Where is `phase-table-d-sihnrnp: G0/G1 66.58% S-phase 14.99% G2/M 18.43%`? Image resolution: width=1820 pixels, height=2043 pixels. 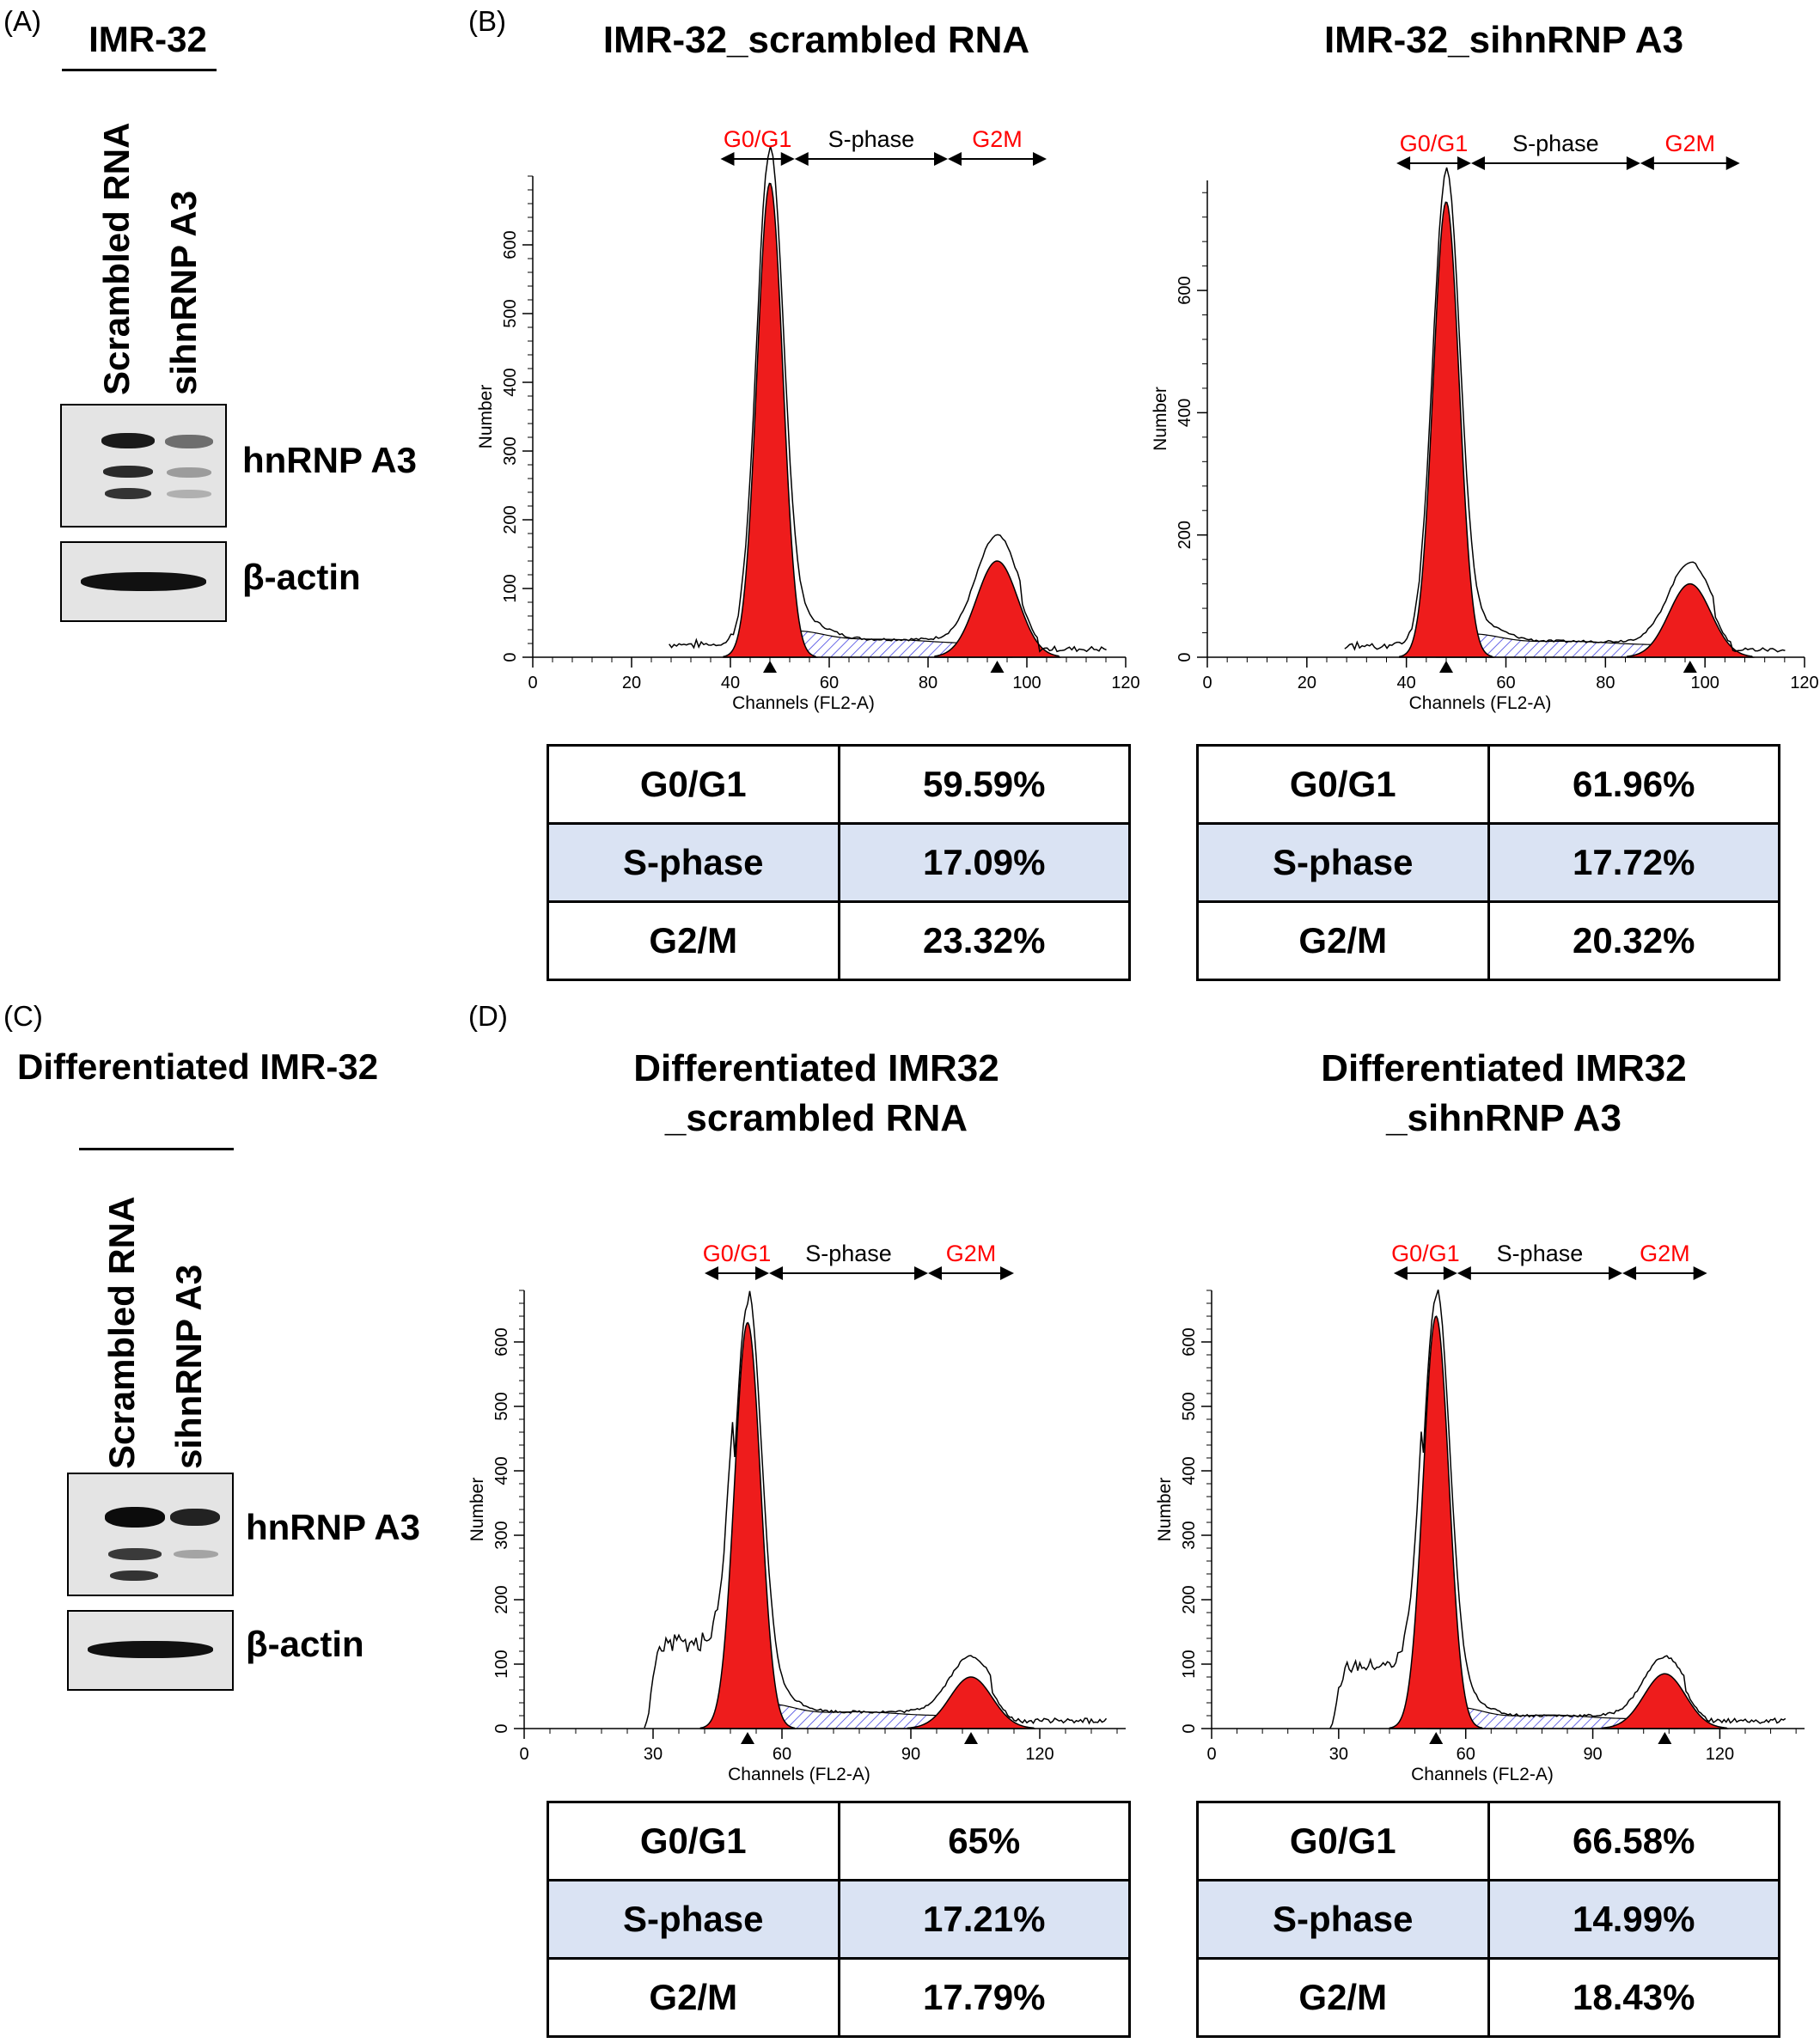 phase-table-d-sihnrnp: G0/G1 66.58% S-phase 14.99% G2/M 18.43% is located at coordinates (1488, 1920).